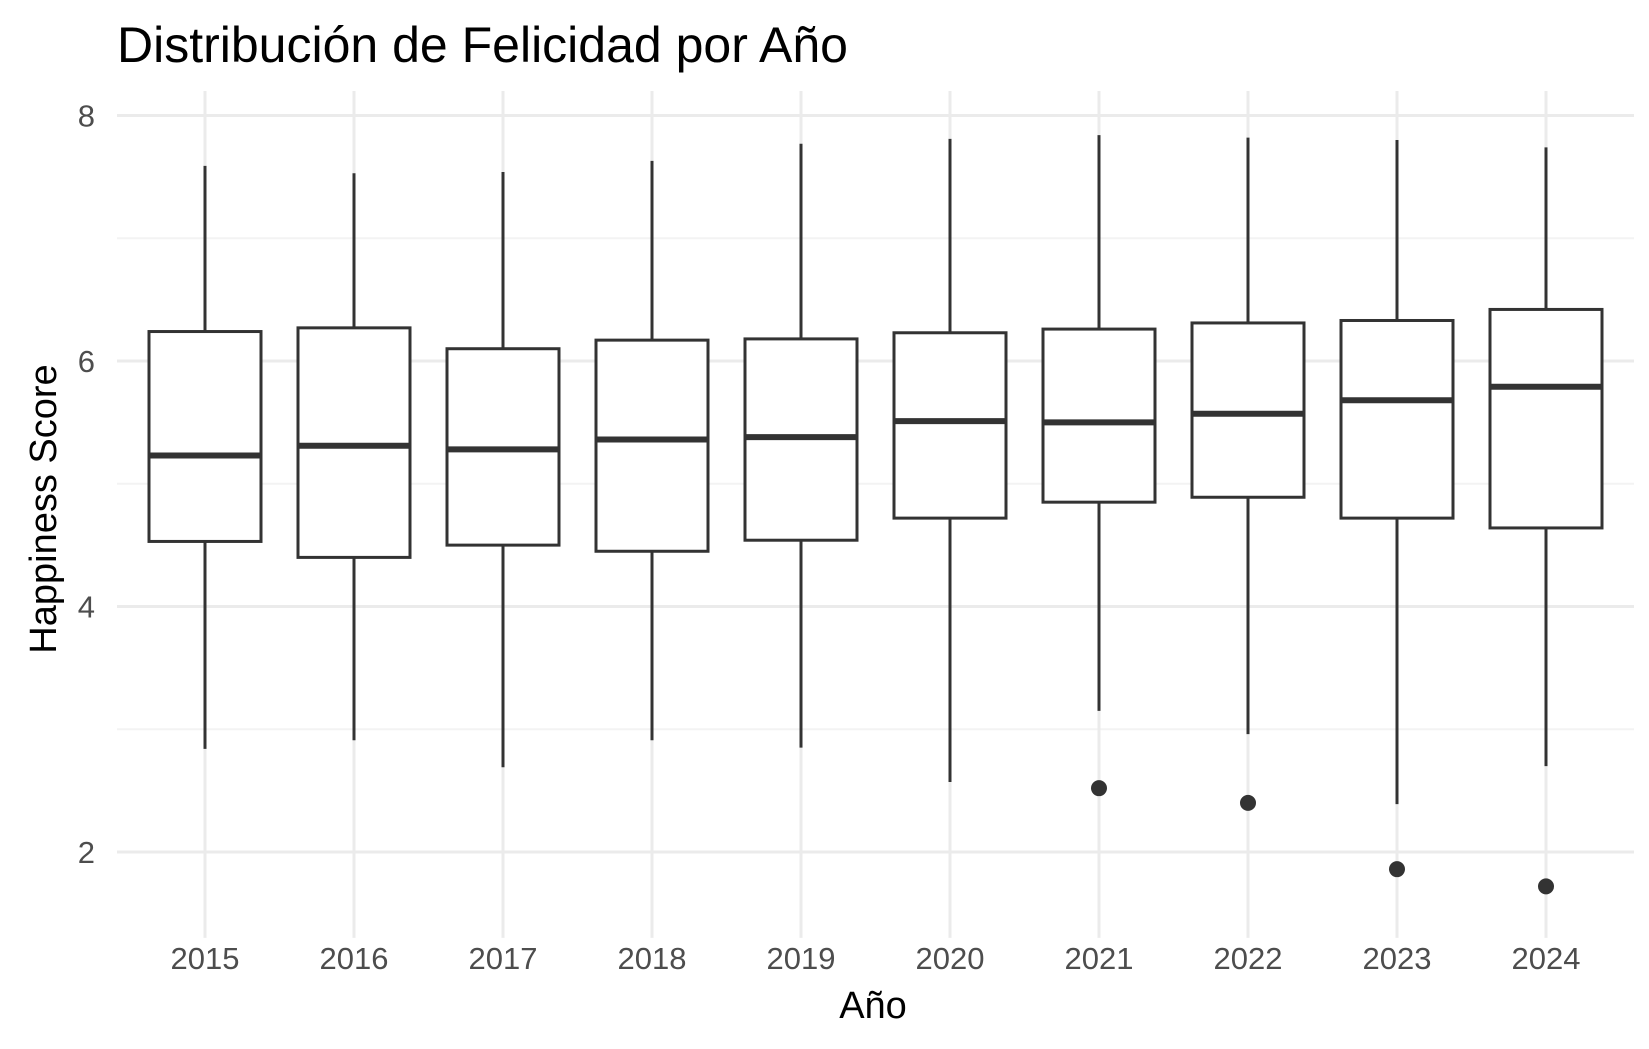 This screenshot has height=1049, width=1649. What do you see at coordinates (86, 361) in the screenshot?
I see `y-tick-label: 6` at bounding box center [86, 361].